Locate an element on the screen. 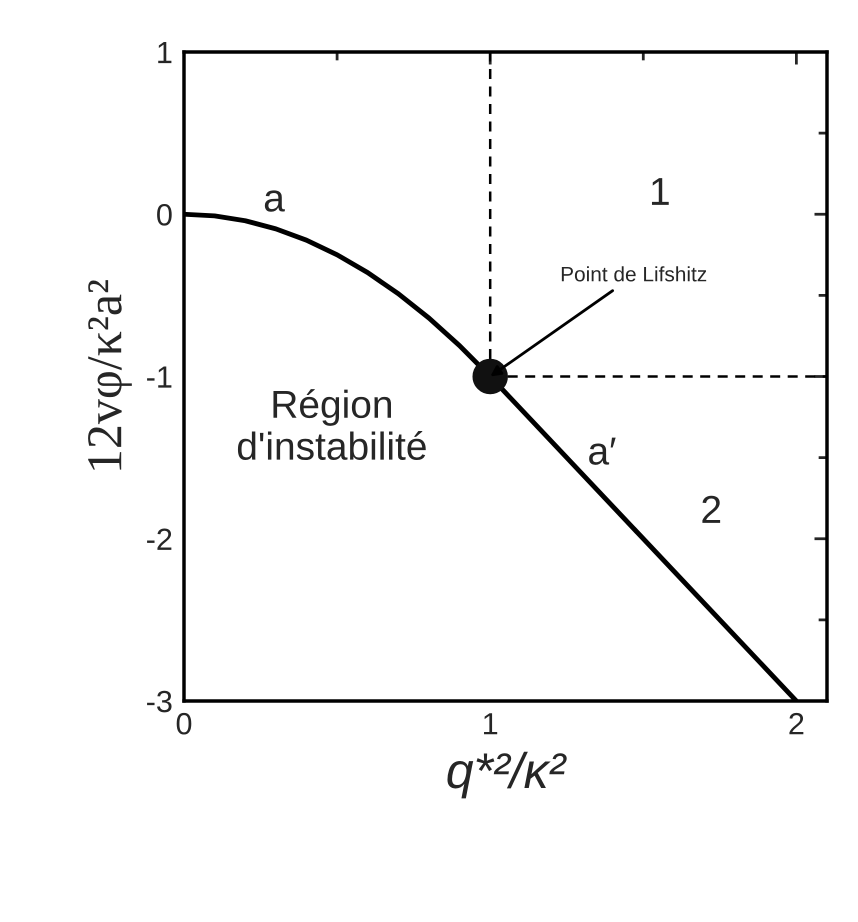  annotation: a′ is located at coordinates (602, 451).